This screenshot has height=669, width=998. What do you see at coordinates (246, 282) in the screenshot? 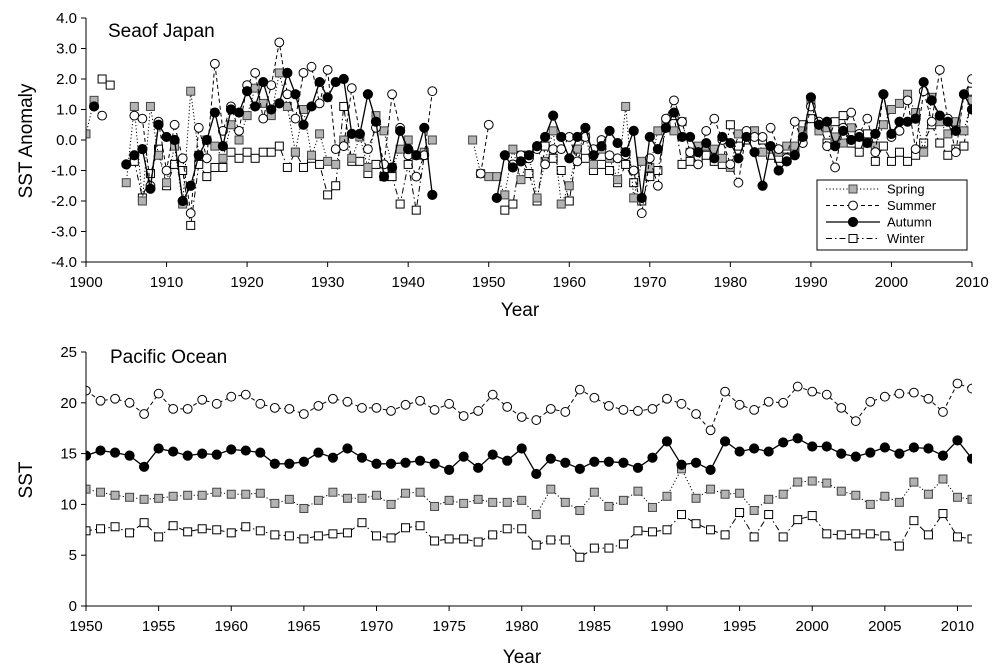
I see `x-tick-label: 1920` at bounding box center [246, 282].